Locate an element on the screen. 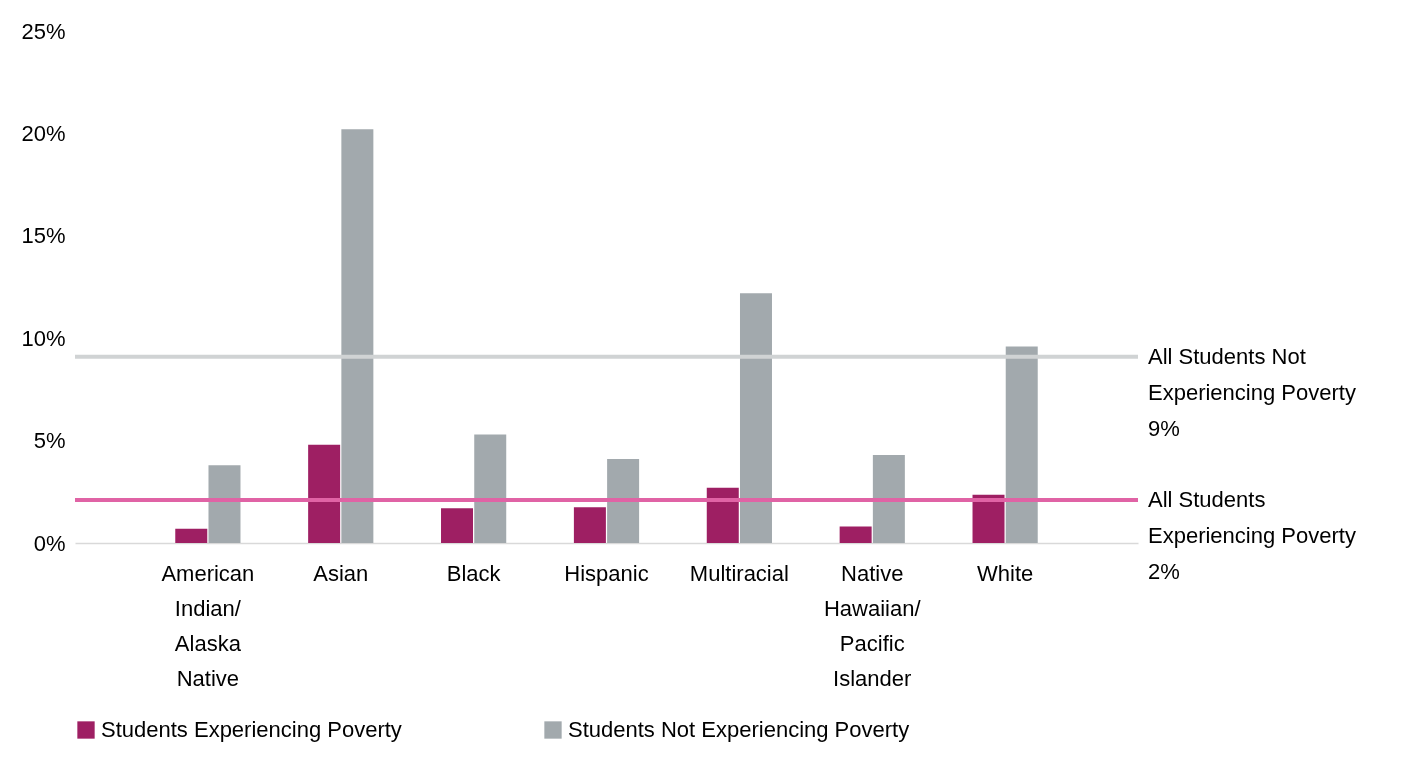  legend-label: Students Experiencing Poverty is located at coordinates (251, 729).